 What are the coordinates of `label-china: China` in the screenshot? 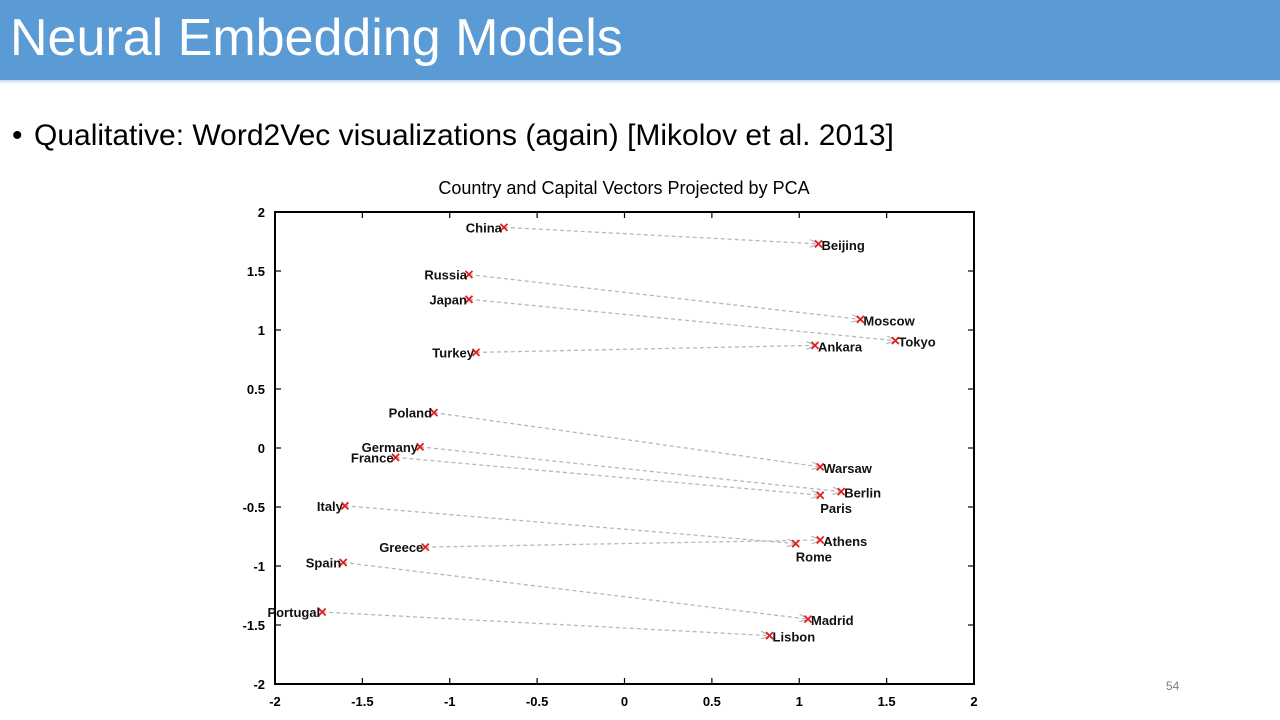 It's located at (484, 227).